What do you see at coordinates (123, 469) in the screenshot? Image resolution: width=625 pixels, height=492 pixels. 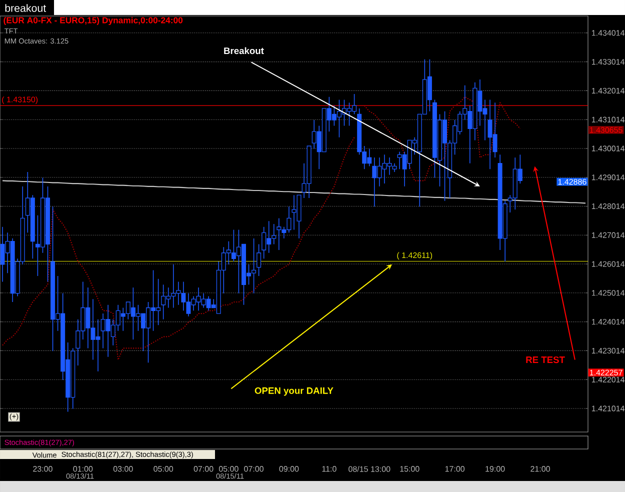 I see `x-tick-label: 03:00` at bounding box center [123, 469].